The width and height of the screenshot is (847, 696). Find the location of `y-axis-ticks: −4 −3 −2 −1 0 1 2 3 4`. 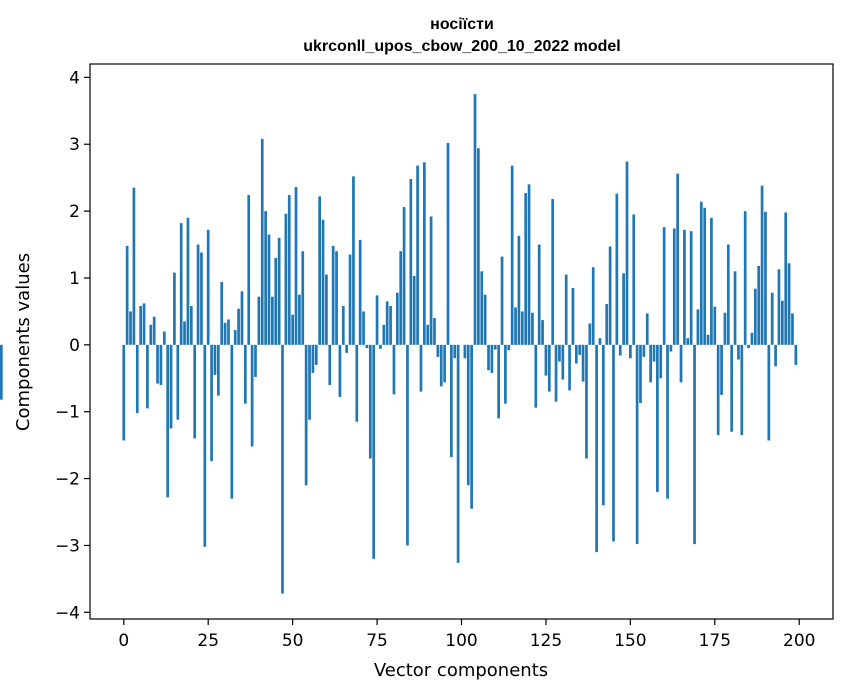

y-axis-ticks: −4 −3 −2 −1 0 1 2 3 4 is located at coordinates (72, 345).